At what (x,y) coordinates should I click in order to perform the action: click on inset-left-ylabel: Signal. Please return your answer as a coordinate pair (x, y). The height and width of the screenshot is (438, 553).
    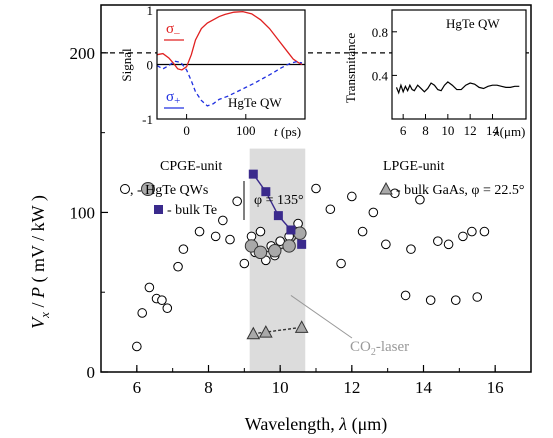
    Looking at the image, I should click on (126, 65).